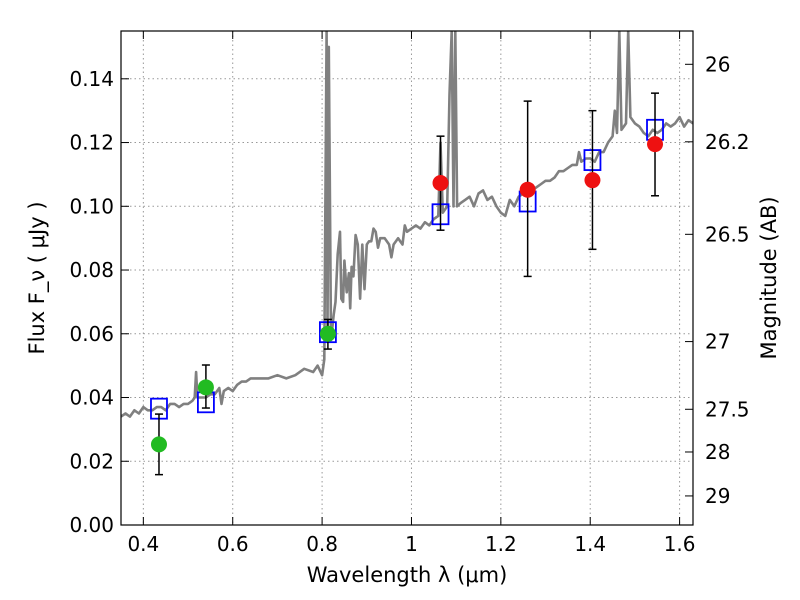 The height and width of the screenshot is (600, 800). I want to click on y-tick-label: 0.02, so click(91, 461).